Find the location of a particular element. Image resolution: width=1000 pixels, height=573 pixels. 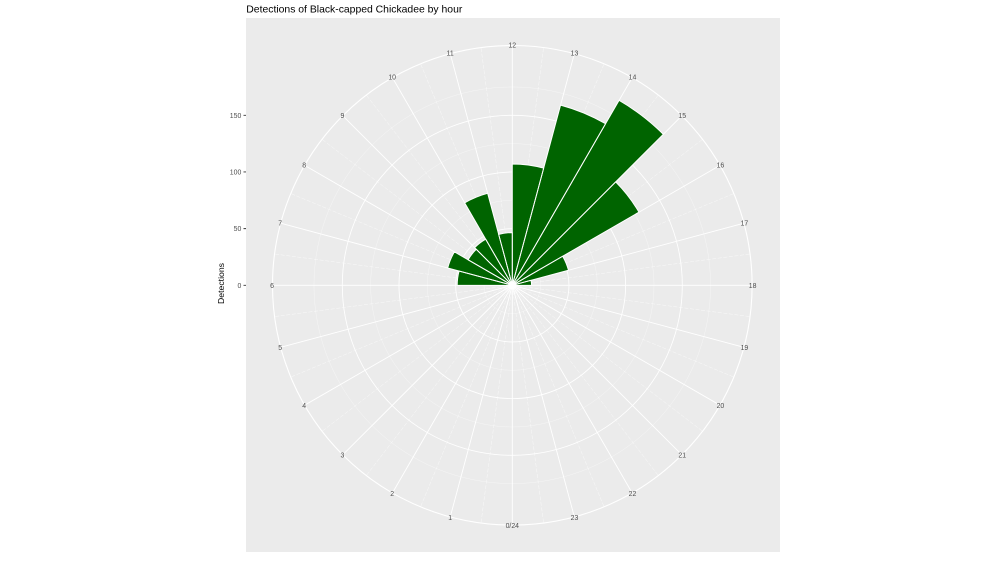

svg-text: 3 is located at coordinates (342, 456).